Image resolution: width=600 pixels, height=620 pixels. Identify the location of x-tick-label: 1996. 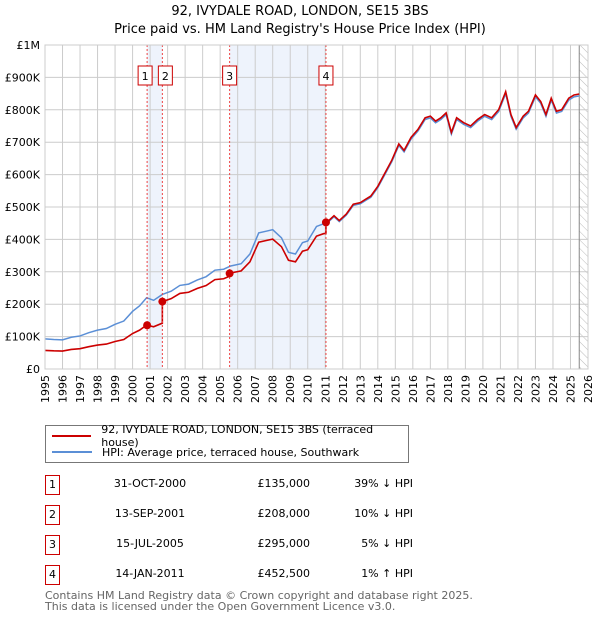
(63, 389).